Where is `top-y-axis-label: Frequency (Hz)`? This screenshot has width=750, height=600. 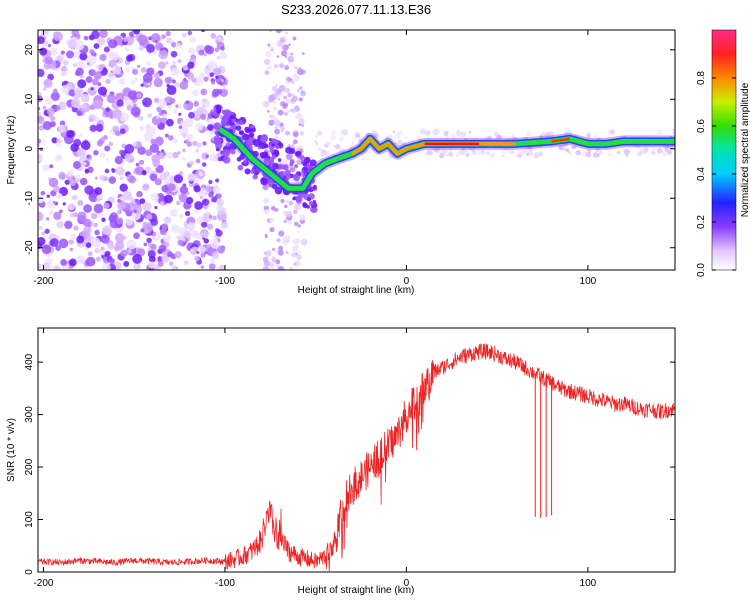
top-y-axis-label: Frequency (Hz) is located at coordinates (11, 150).